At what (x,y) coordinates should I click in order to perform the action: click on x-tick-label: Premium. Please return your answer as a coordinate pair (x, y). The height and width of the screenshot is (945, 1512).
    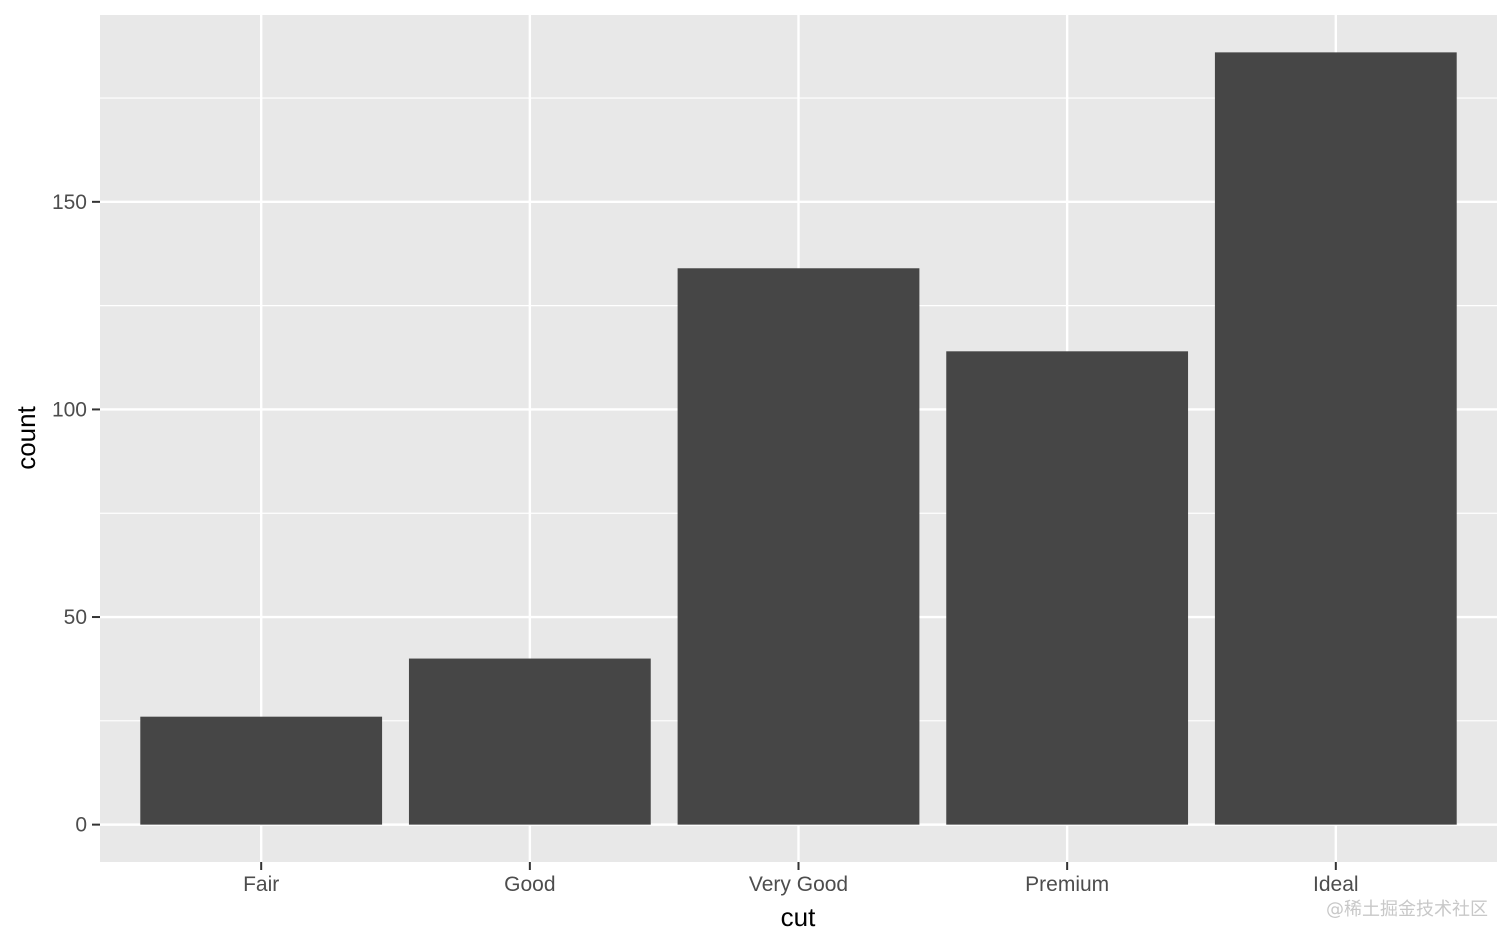
    Looking at the image, I should click on (1067, 884).